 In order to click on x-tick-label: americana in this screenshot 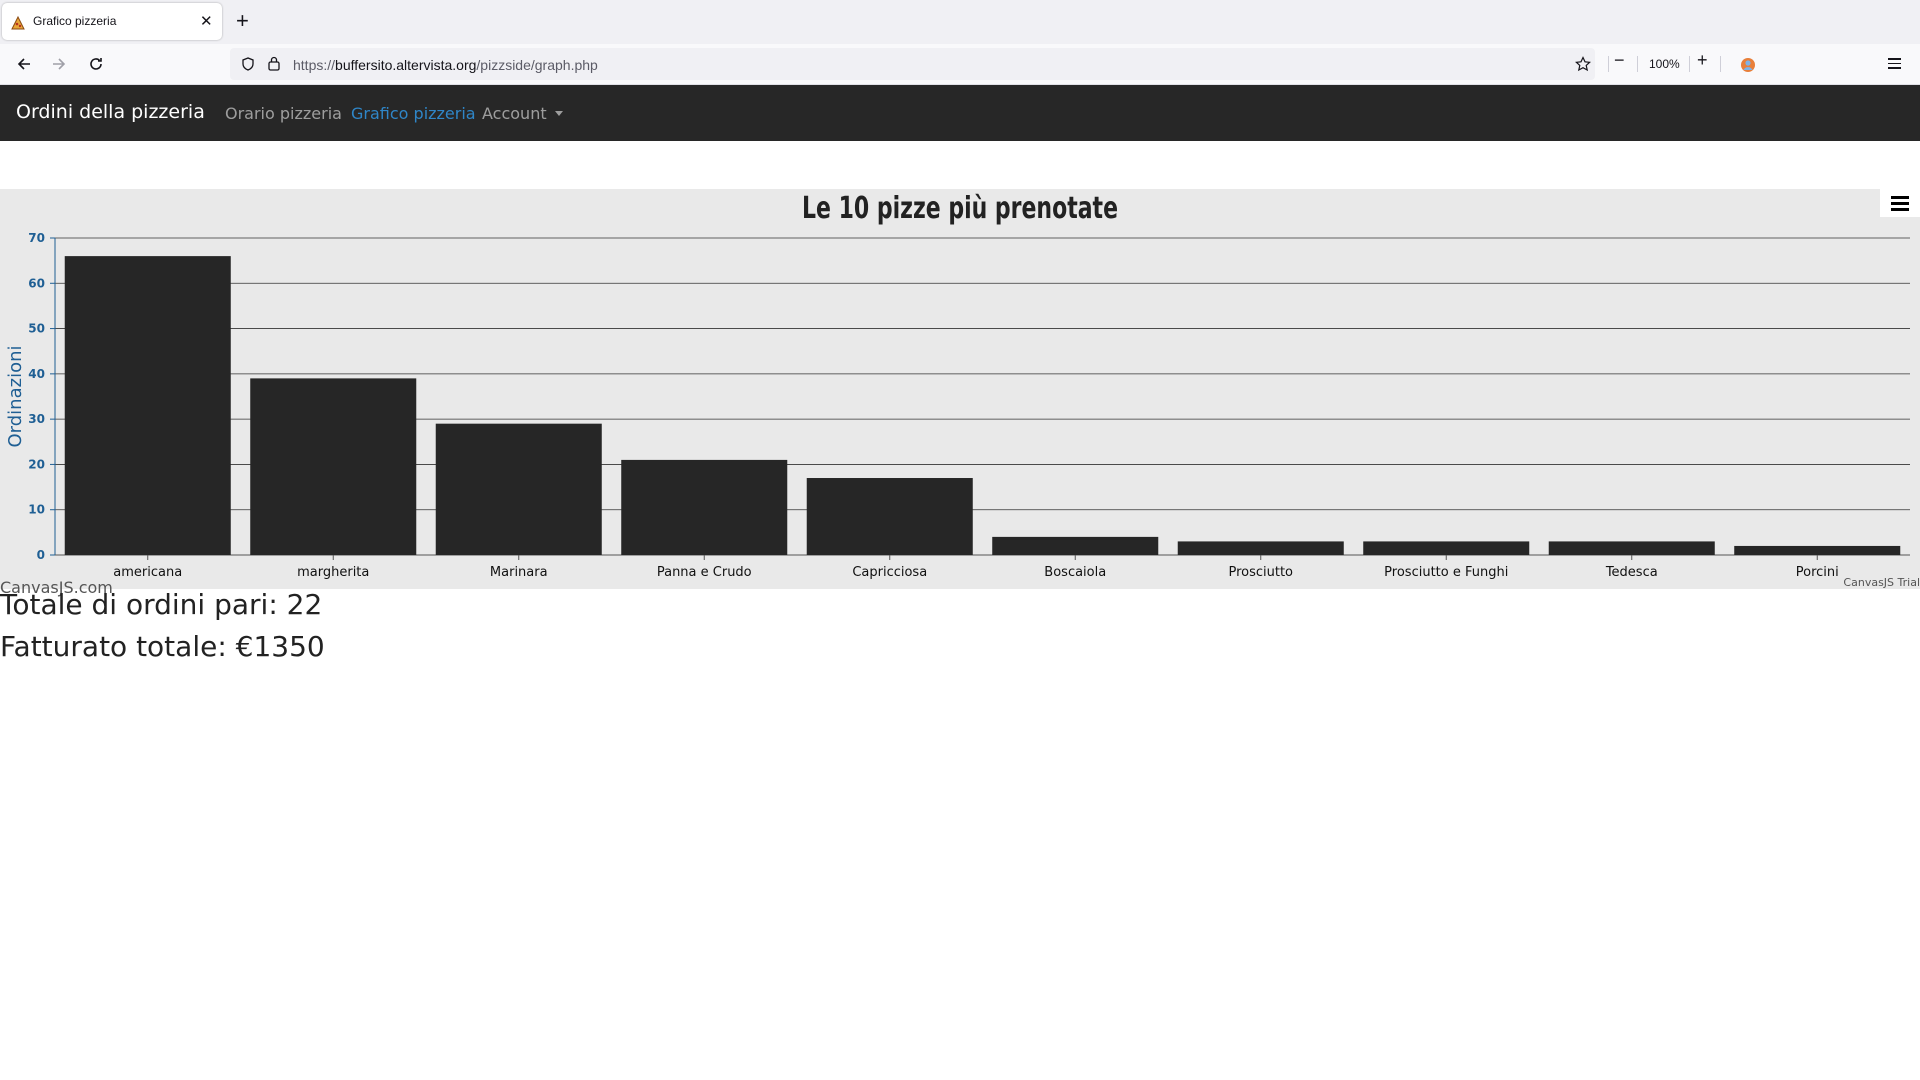, I will do `click(147, 572)`.